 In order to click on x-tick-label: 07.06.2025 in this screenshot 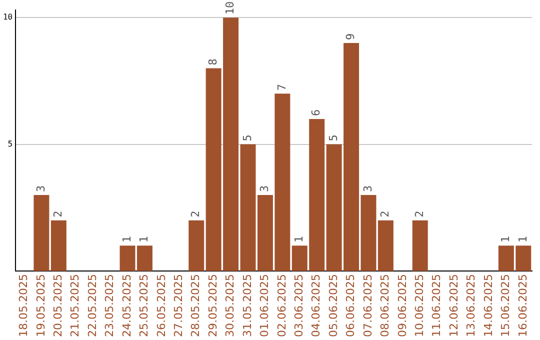, I will do `click(367, 306)`.